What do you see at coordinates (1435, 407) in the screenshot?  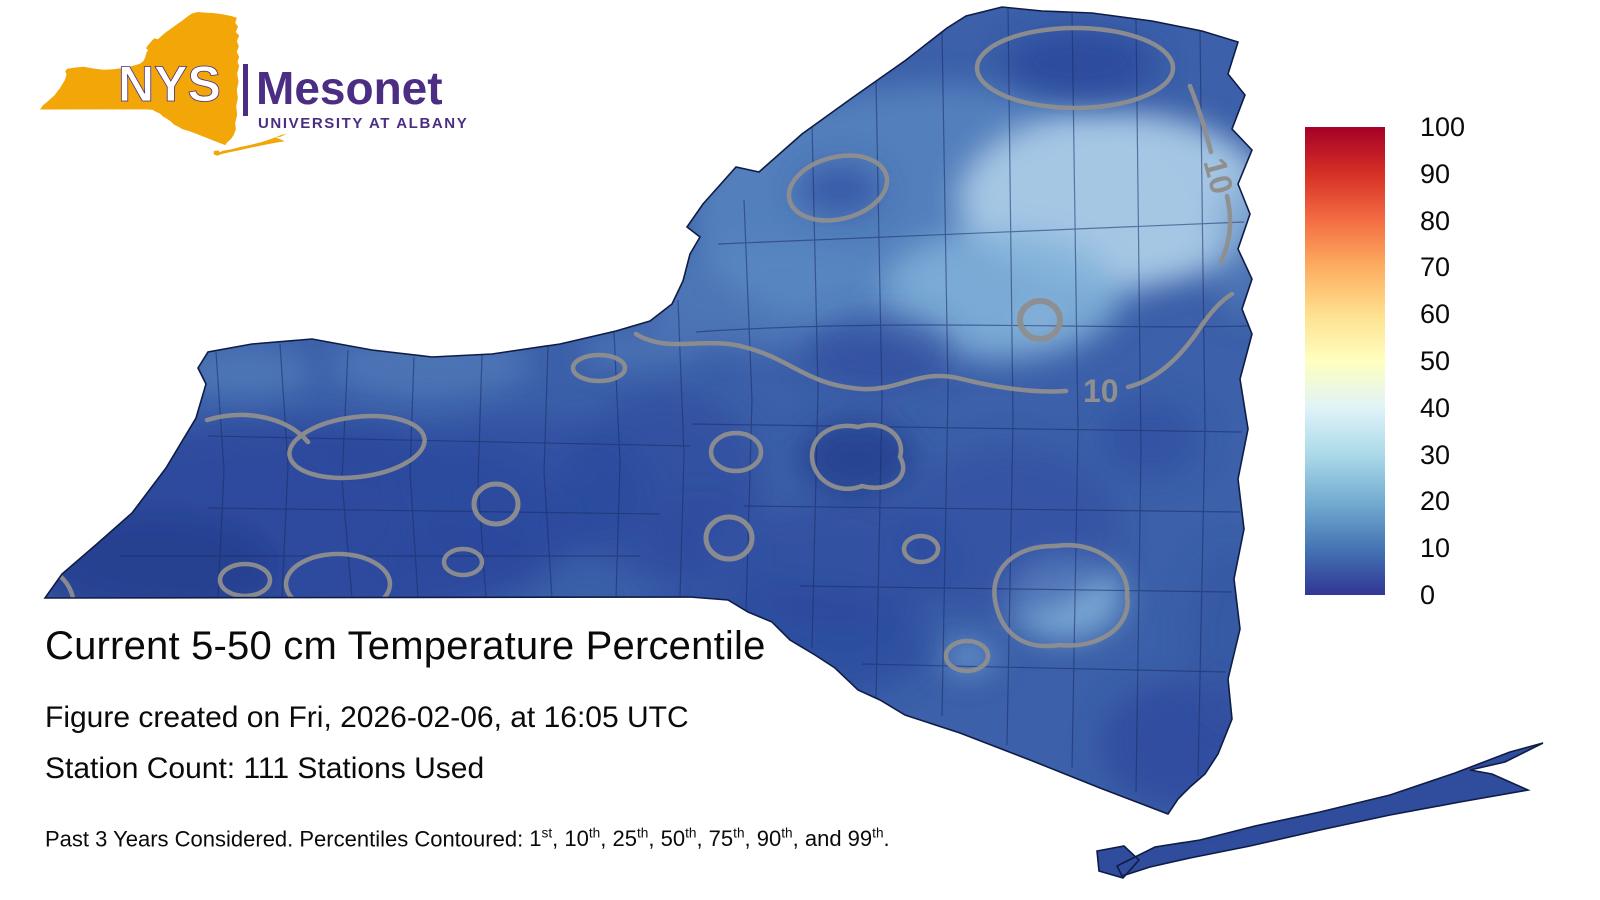 I see `colorbar-tick: 40` at bounding box center [1435, 407].